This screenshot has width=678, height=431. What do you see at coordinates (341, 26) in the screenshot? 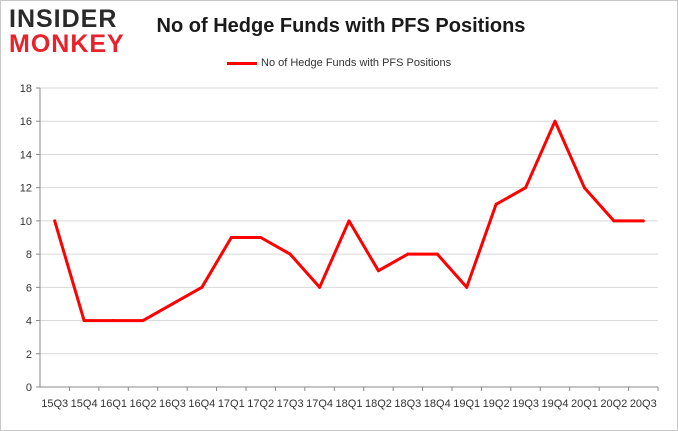
I see `chart-title: No of Hedge Funds with PFS Positions` at bounding box center [341, 26].